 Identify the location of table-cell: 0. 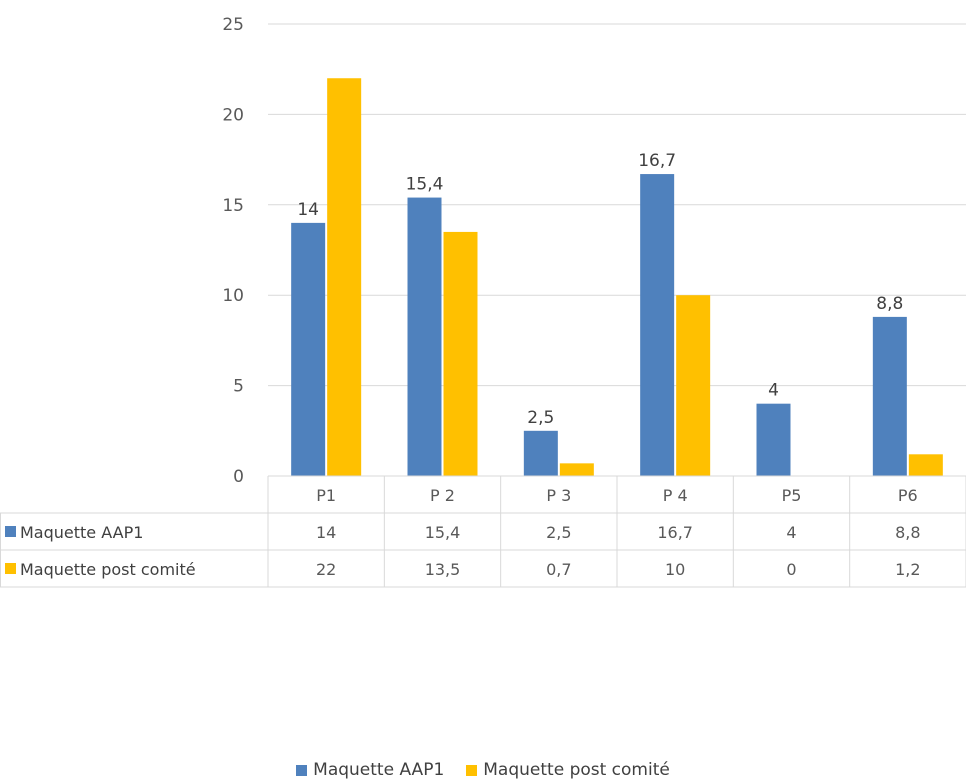
(791, 569).